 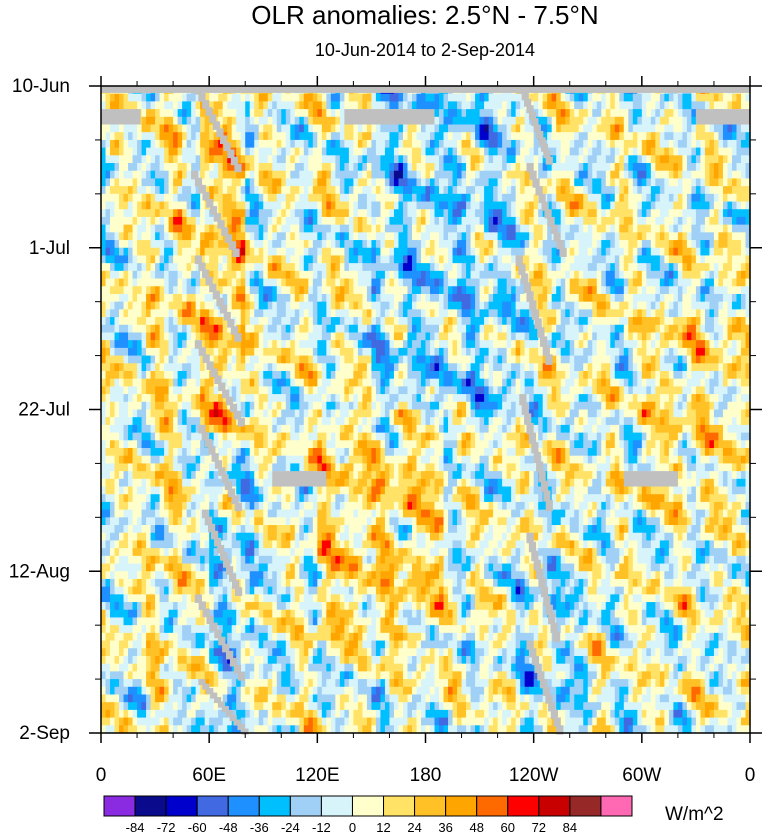 I want to click on colorbar-label: -12, so click(x=321, y=827).